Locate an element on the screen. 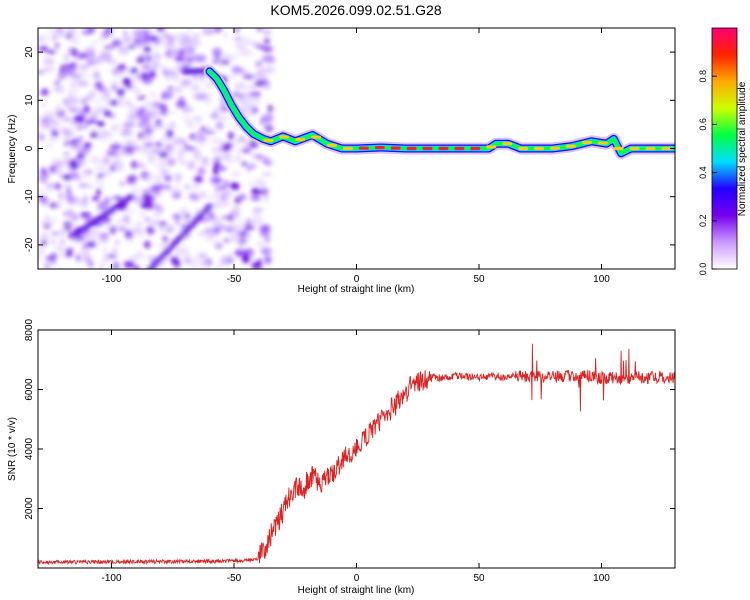 The height and width of the screenshot is (600, 750). x-tick-label: 100 is located at coordinates (601, 578).